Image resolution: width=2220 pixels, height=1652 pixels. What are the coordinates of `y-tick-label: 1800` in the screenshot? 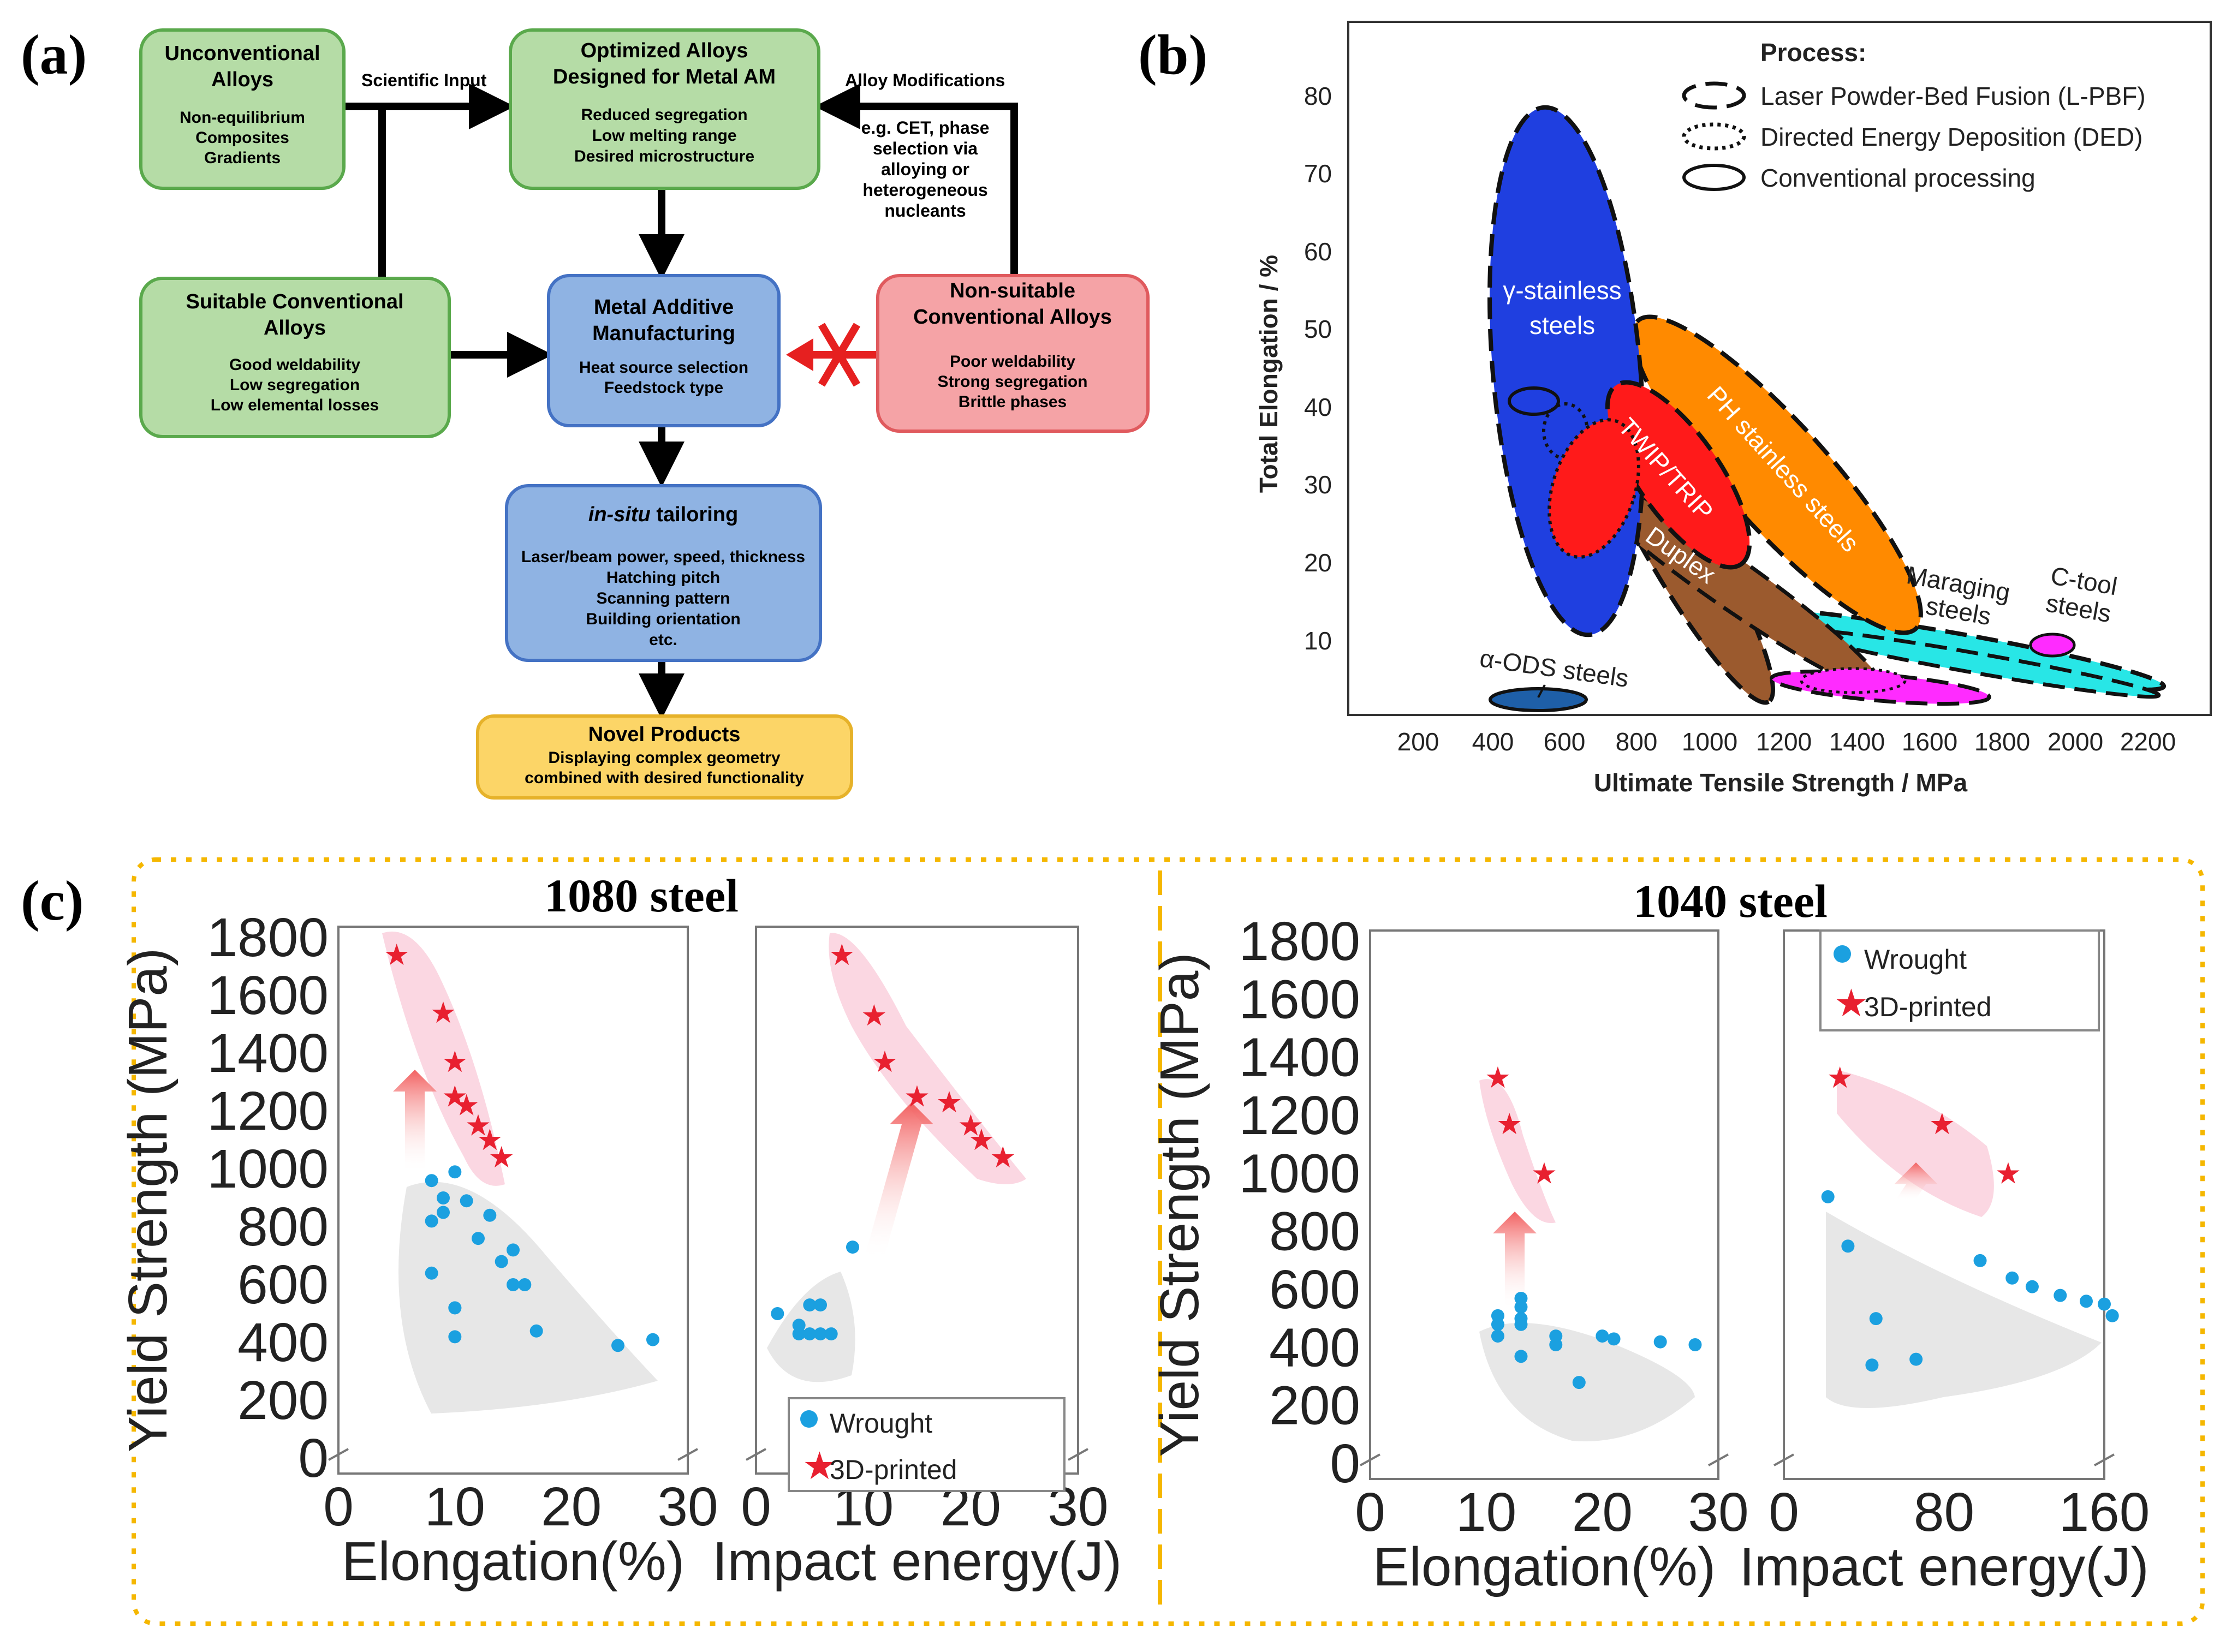 It's located at (1299, 941).